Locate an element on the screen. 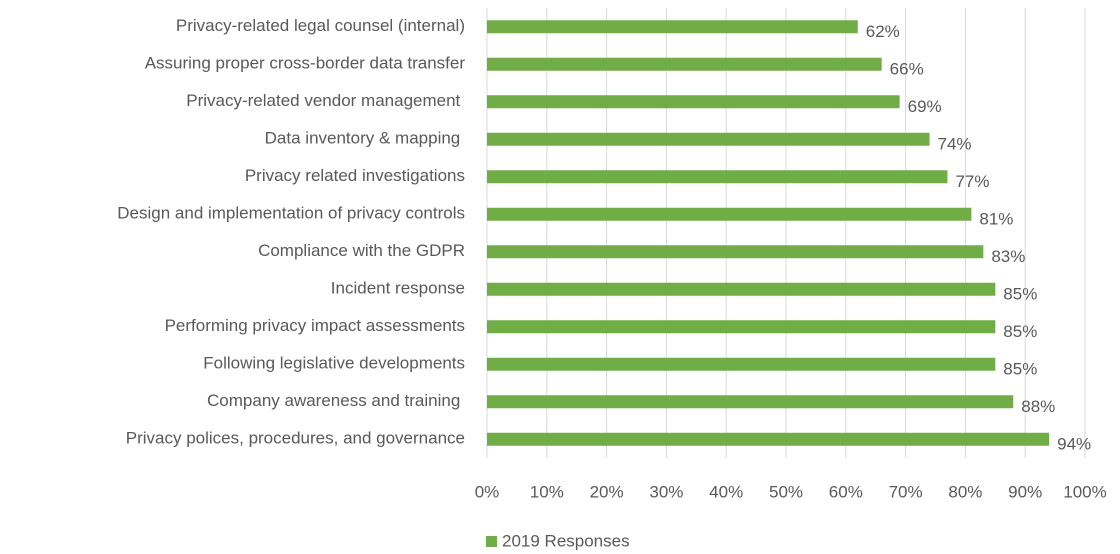 Image resolution: width=1120 pixels, height=554 pixels. data-label: 62% is located at coordinates (883, 31).